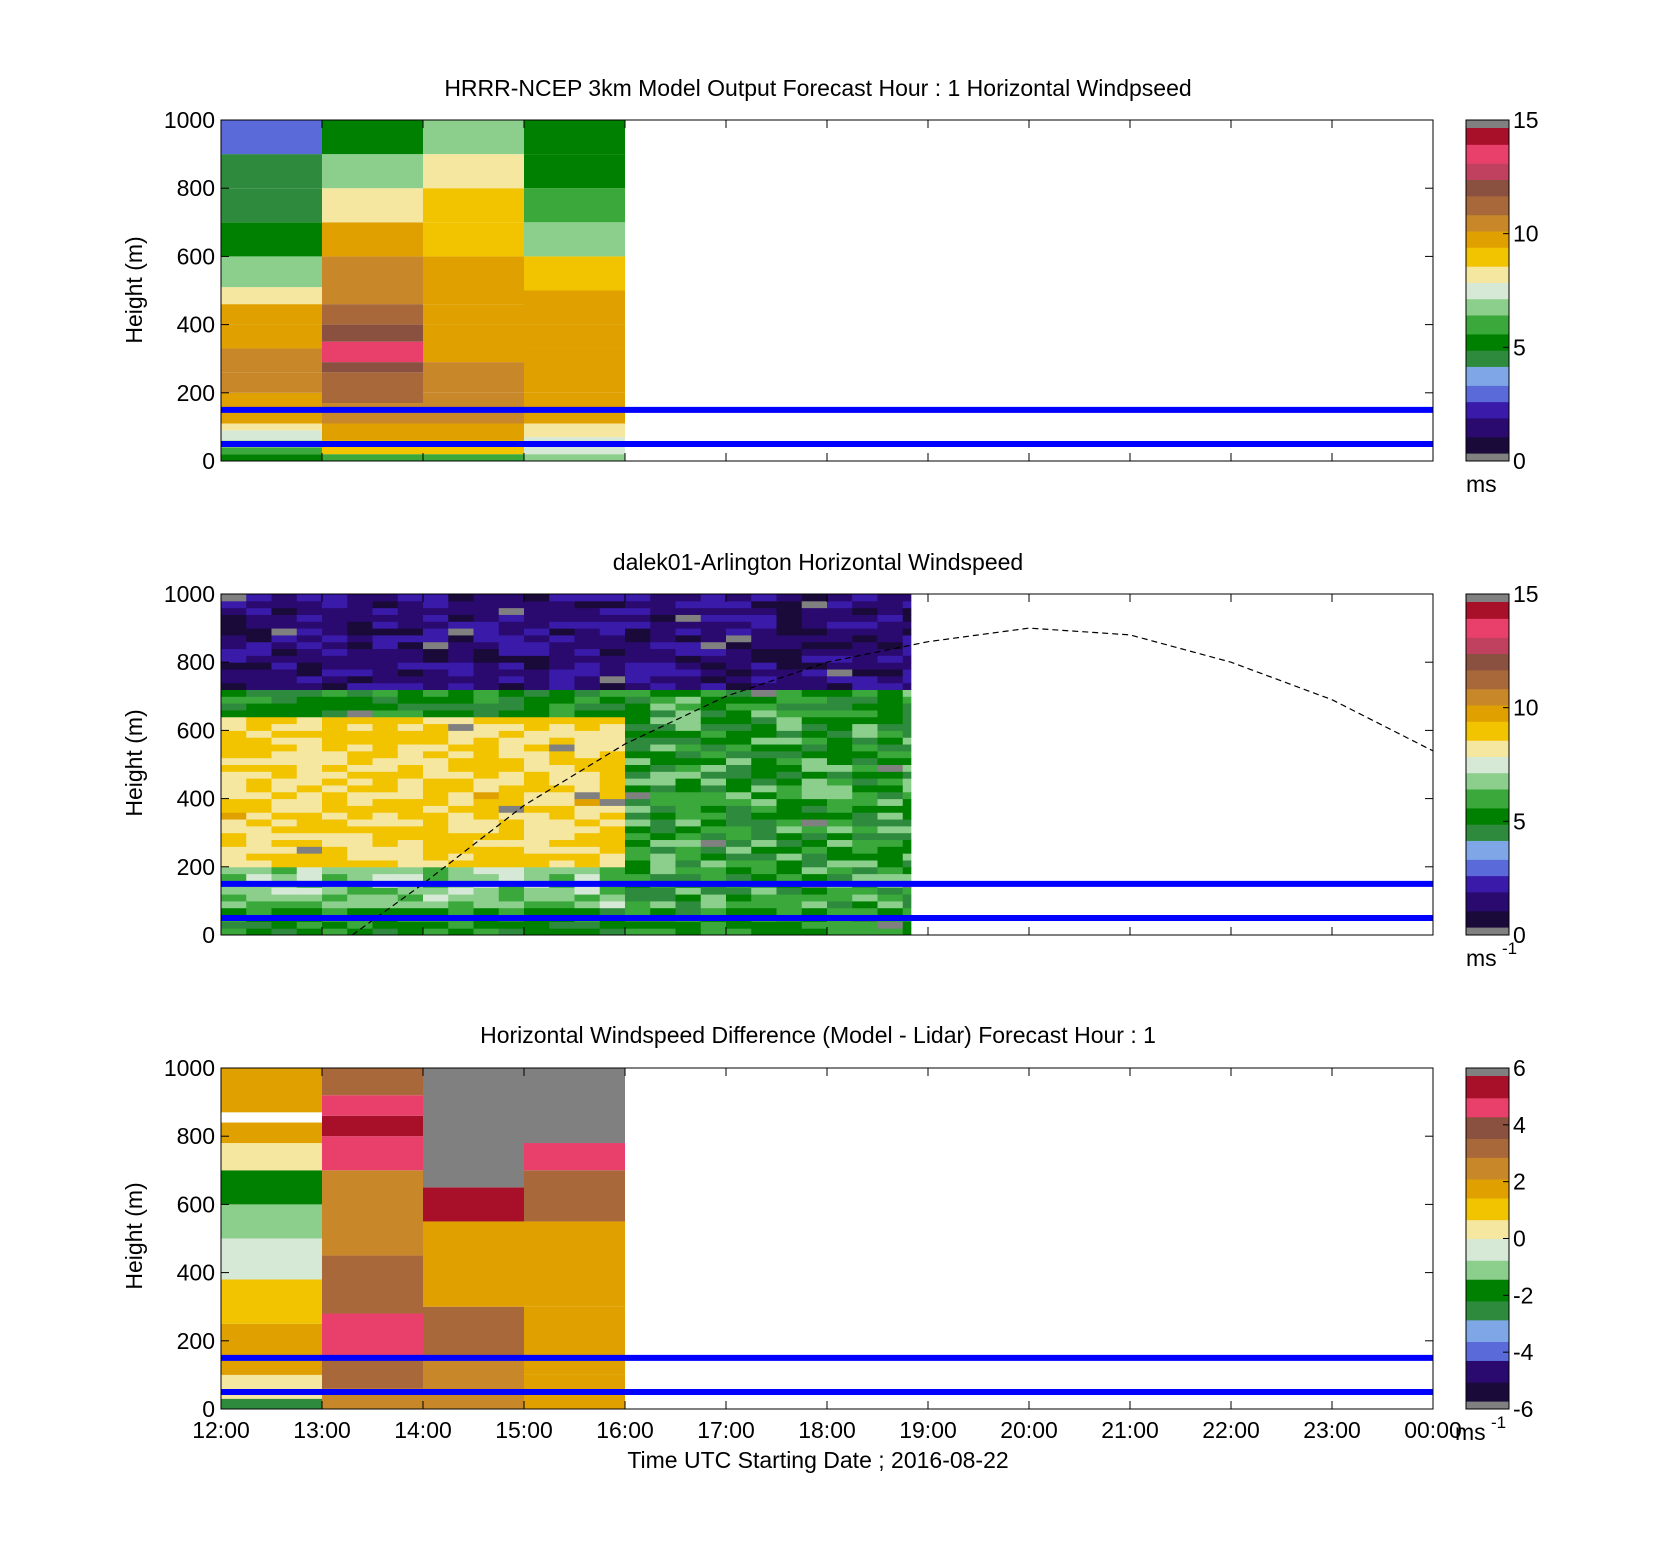 The image size is (1680, 1561). Describe the element at coordinates (196, 256) in the screenshot. I see `y-tick-label: 600` at that location.